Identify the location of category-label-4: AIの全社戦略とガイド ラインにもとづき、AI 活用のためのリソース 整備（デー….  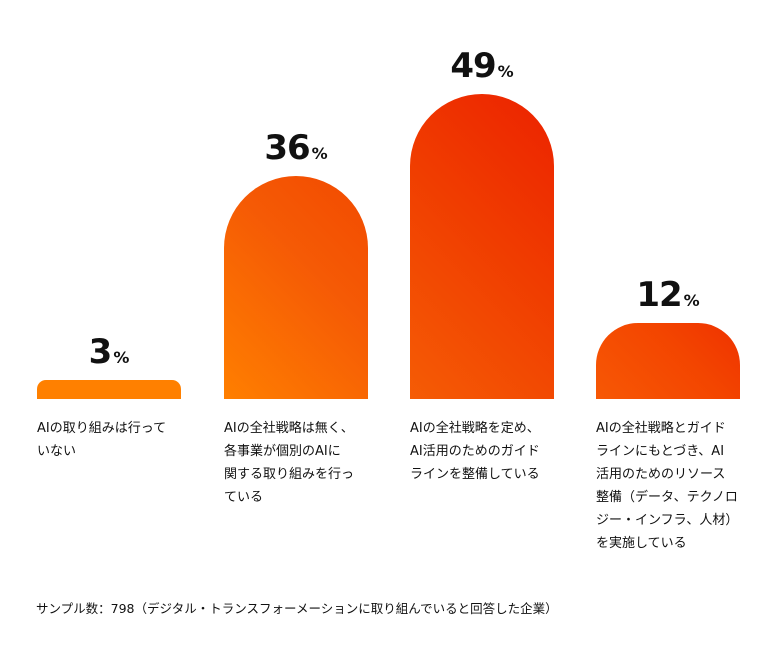
(667, 486).